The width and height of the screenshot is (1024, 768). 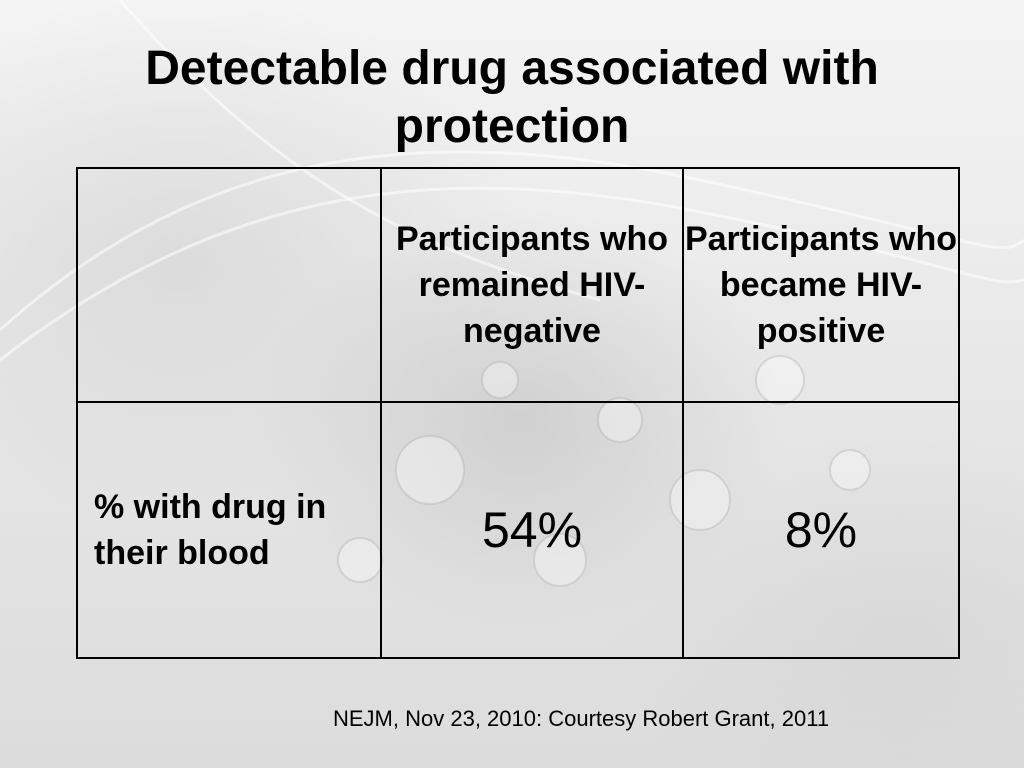 What do you see at coordinates (532, 285) in the screenshot?
I see `column-header-hiv-negative: Participants who remained HIV-negative` at bounding box center [532, 285].